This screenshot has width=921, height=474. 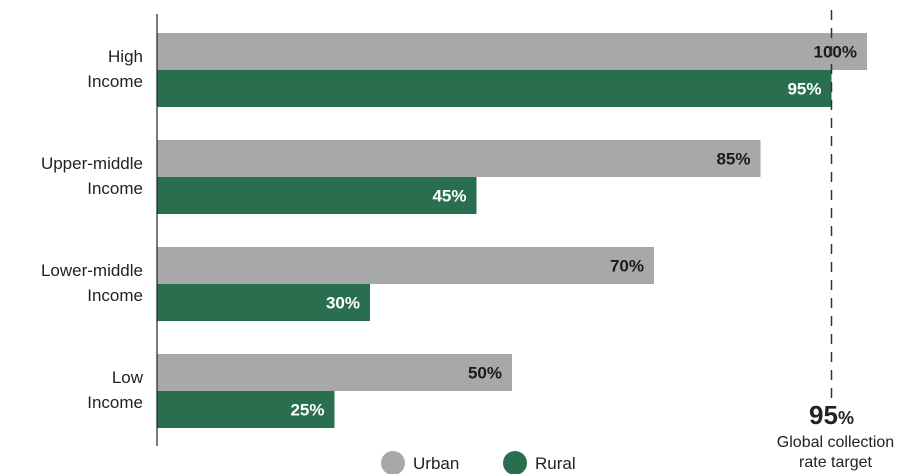 What do you see at coordinates (478, 462) in the screenshot?
I see `legend: Urban Rural` at bounding box center [478, 462].